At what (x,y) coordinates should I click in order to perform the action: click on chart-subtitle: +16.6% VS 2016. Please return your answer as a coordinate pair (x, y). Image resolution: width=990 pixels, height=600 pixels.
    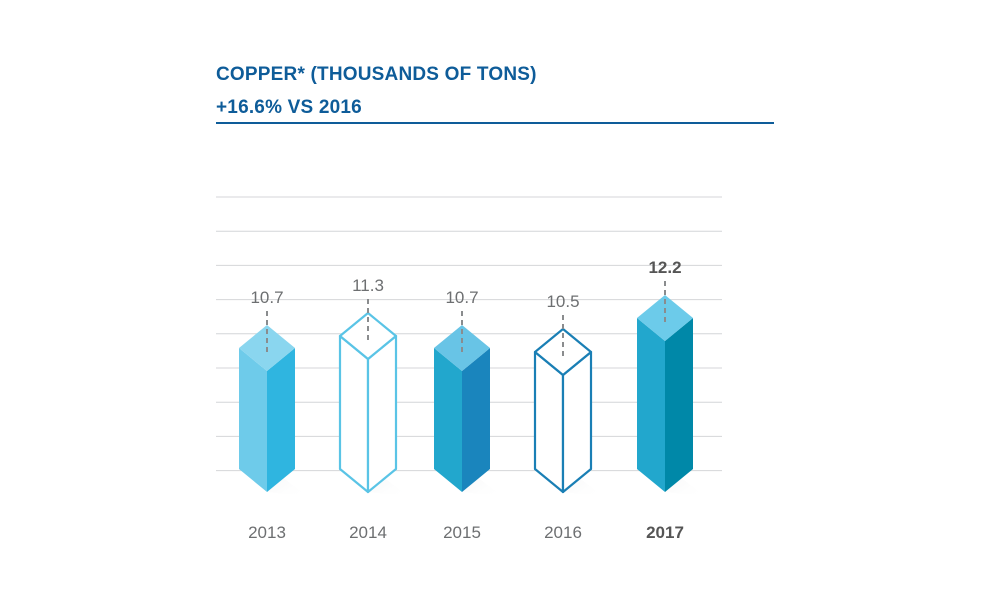
    Looking at the image, I should click on (289, 107).